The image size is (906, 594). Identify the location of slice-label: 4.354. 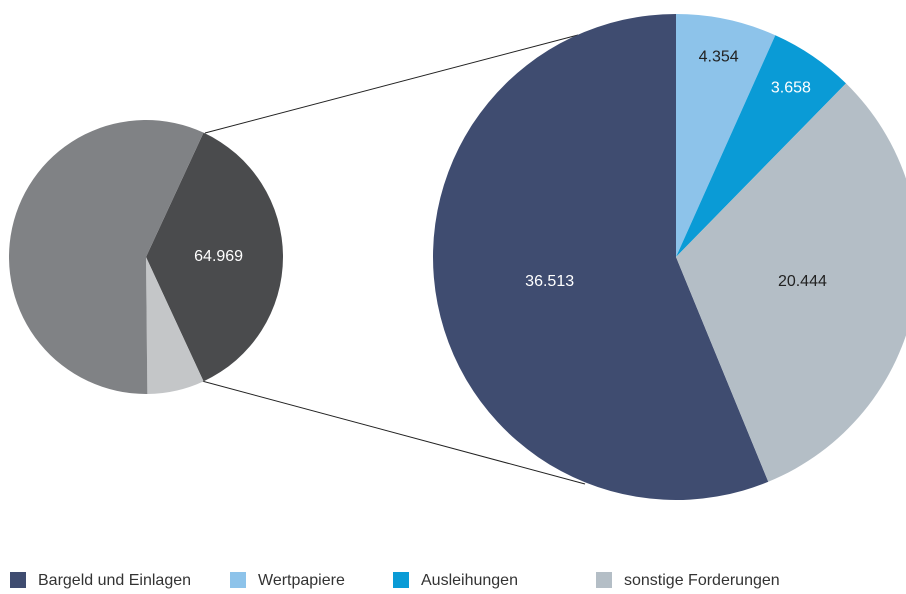
(719, 57).